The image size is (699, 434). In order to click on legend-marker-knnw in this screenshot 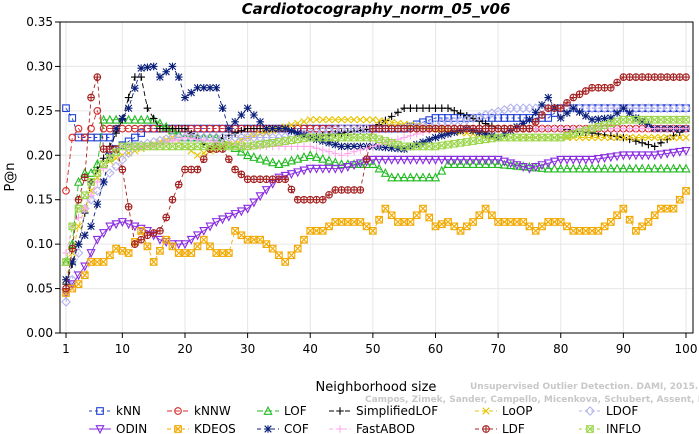, I will do `click(178, 411)`.